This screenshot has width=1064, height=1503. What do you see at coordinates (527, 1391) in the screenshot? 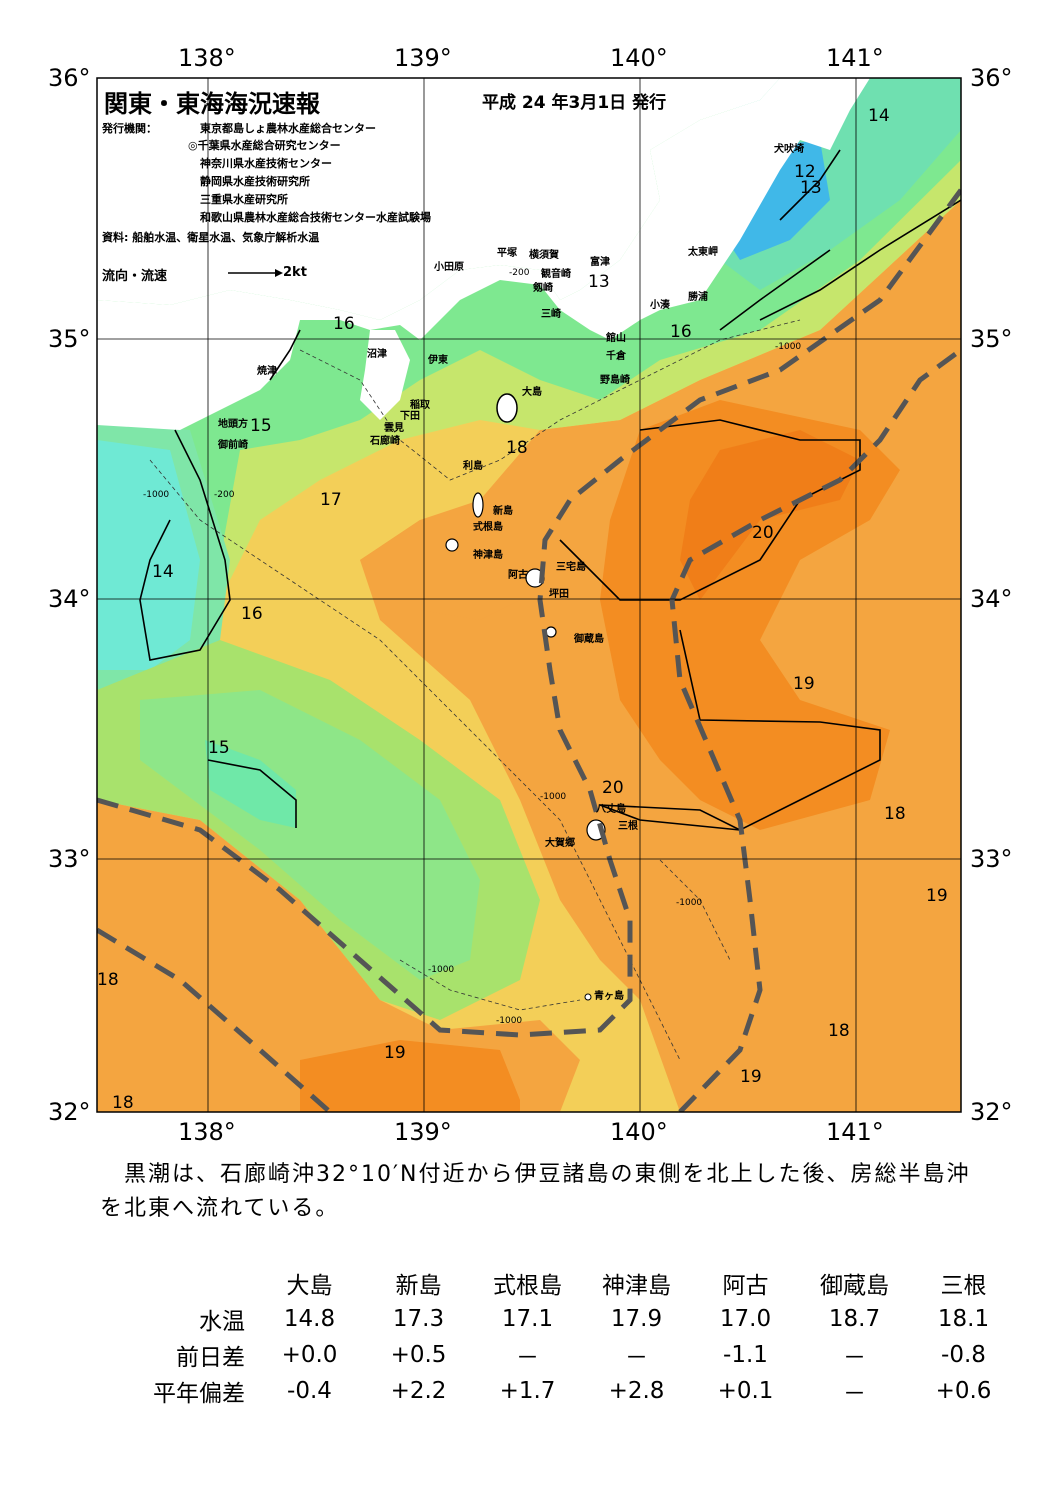
I see `table-cell: +1.7` at bounding box center [527, 1391].